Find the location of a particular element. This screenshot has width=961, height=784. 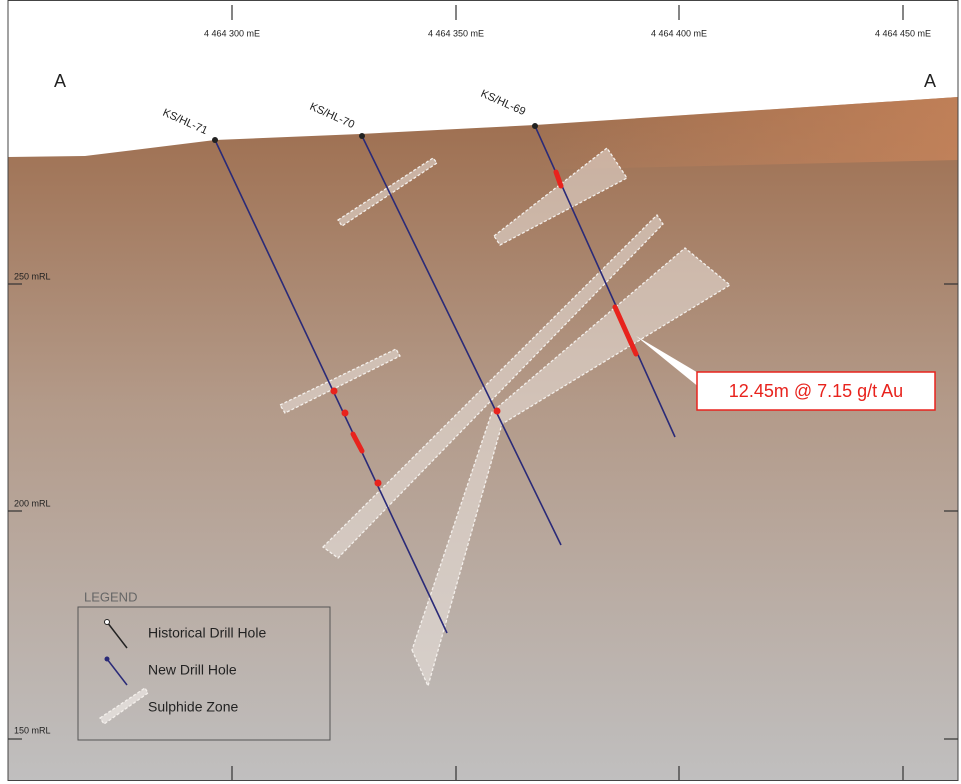

hole-label: KS/HL-69 is located at coordinates (503, 103).